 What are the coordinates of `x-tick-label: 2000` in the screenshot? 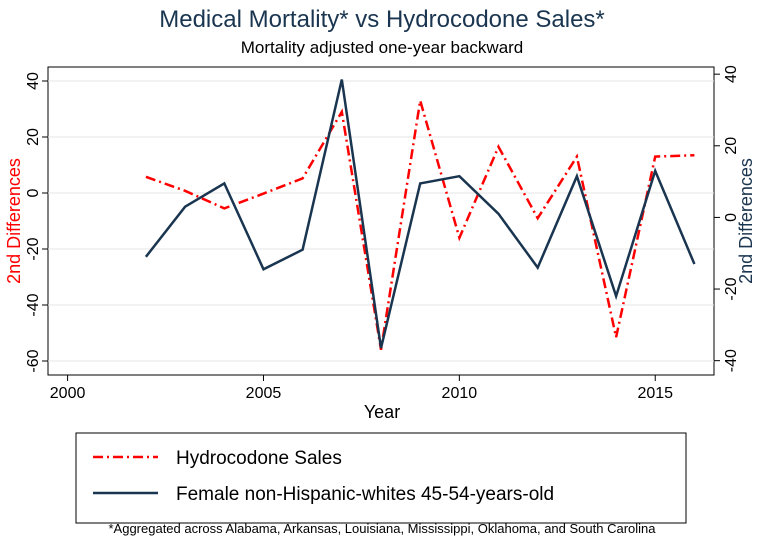 It's located at (68, 393).